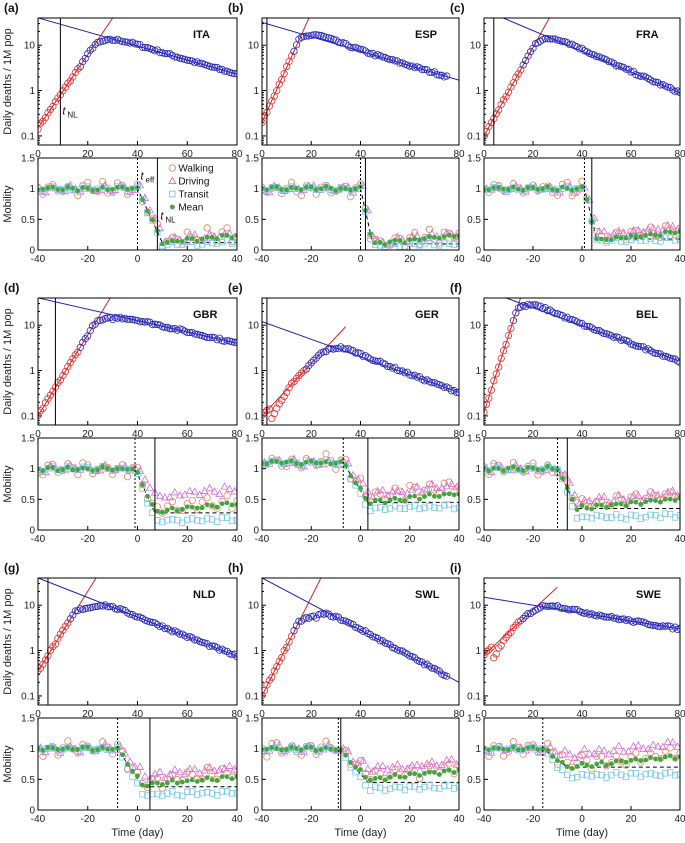  What do you see at coordinates (360, 214) in the screenshot?
I see `mobility-plot-area` at bounding box center [360, 214].